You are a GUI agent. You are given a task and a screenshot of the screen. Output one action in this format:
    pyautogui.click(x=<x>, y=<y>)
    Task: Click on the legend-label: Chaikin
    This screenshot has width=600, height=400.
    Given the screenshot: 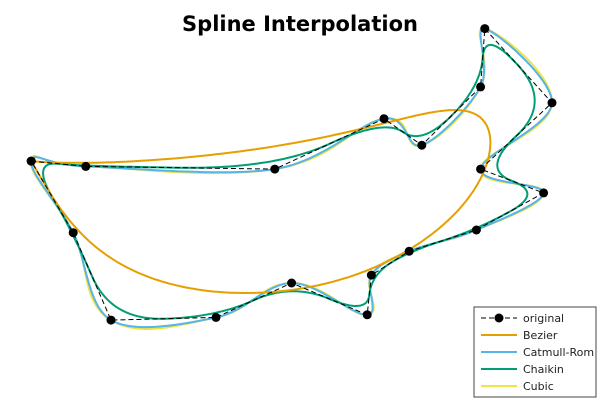 What is the action you would take?
    pyautogui.click(x=543, y=369)
    